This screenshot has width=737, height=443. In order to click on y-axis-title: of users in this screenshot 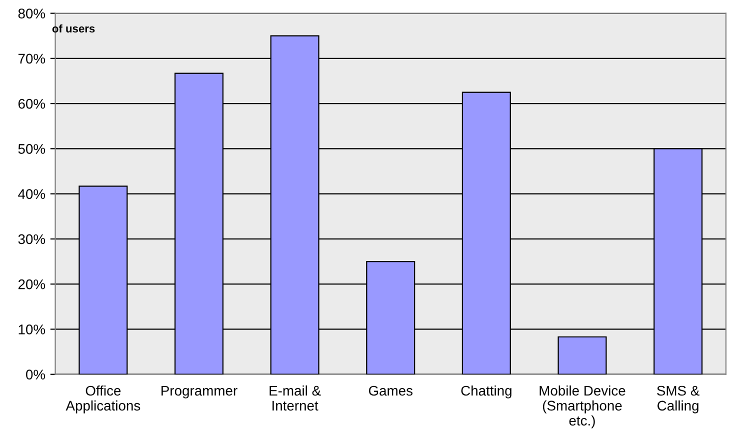, I will do `click(73, 28)`.